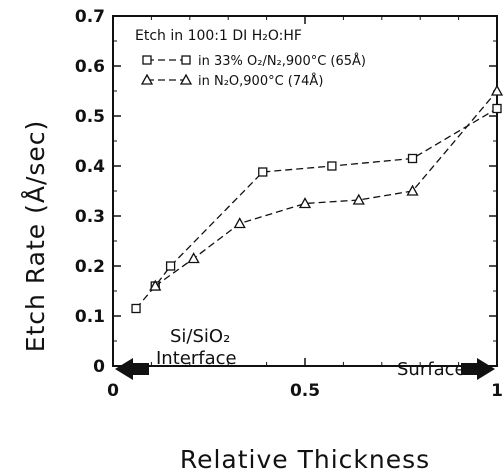 The image size is (503, 476). I want to click on y-tick-label: 0.1, so click(90, 317).